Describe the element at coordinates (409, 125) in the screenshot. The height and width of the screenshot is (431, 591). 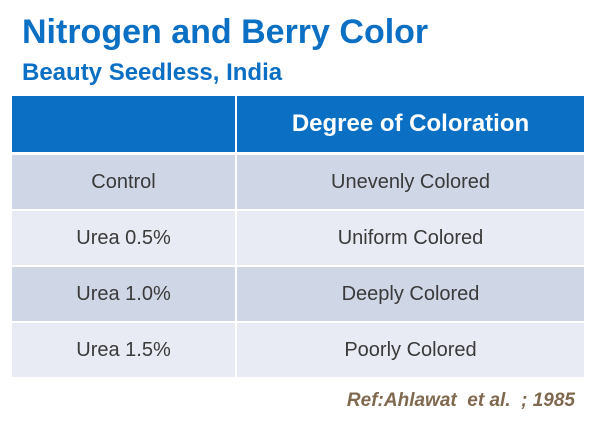
I see `header-cell-coloration: Degree of Coloration` at that location.